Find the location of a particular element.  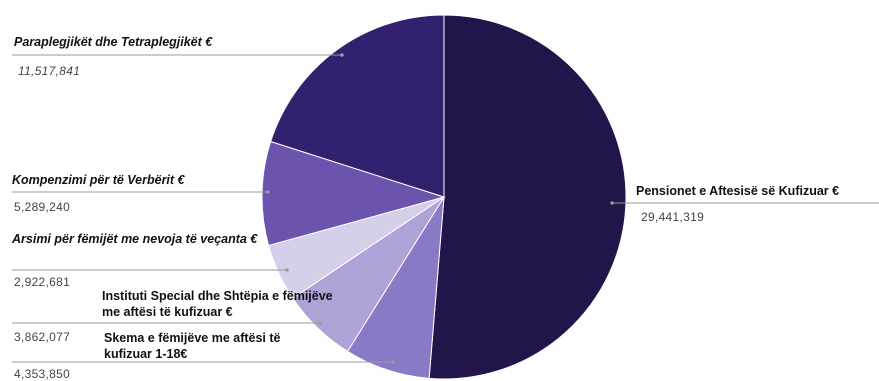

value-paraplegjiket: 11,517,841 is located at coordinates (49, 71).